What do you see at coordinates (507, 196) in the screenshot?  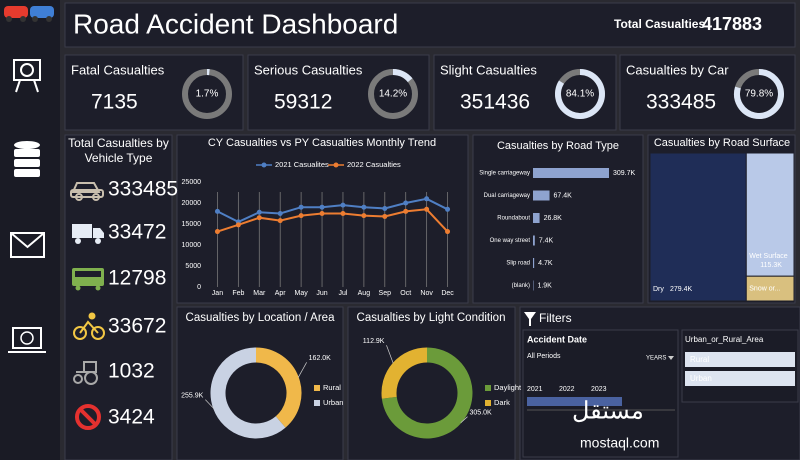 I see `bar-category: Dual carriageway` at bounding box center [507, 196].